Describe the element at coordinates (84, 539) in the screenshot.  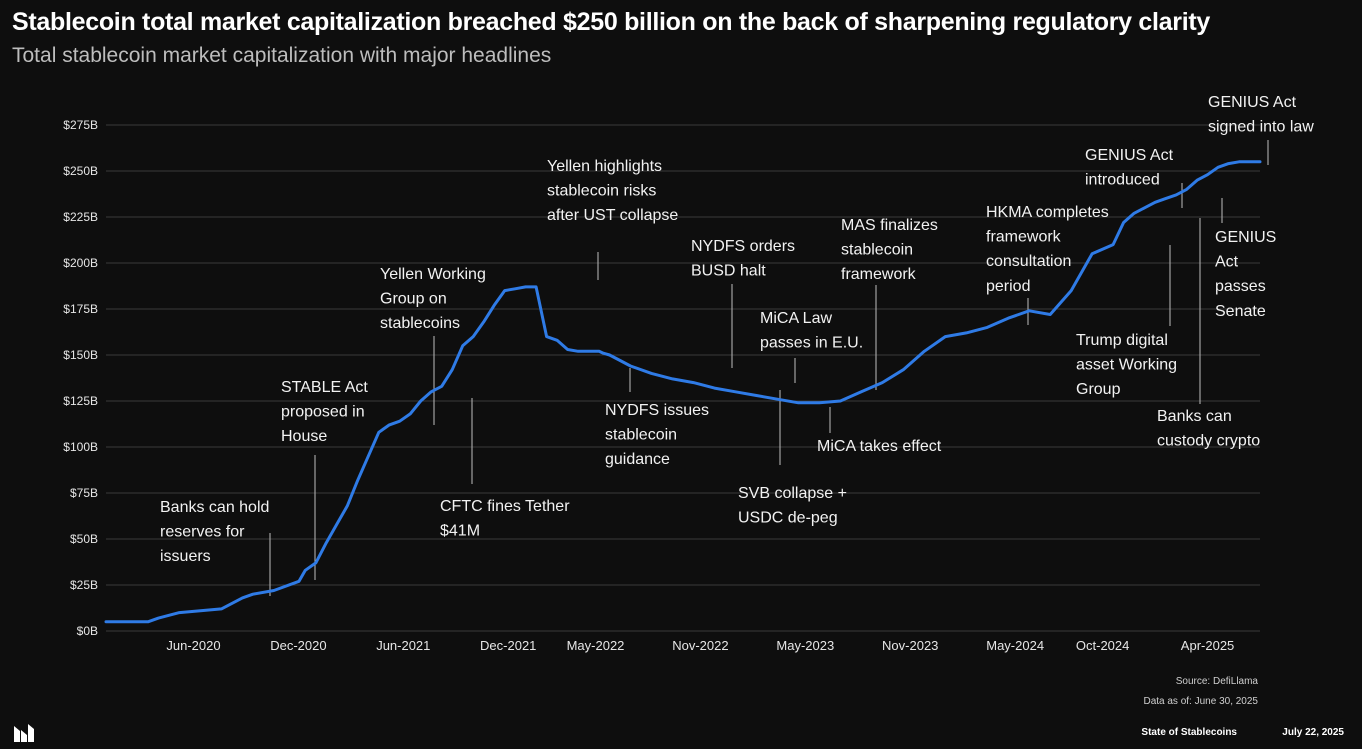
I see `y-tick-label: $50B` at that location.